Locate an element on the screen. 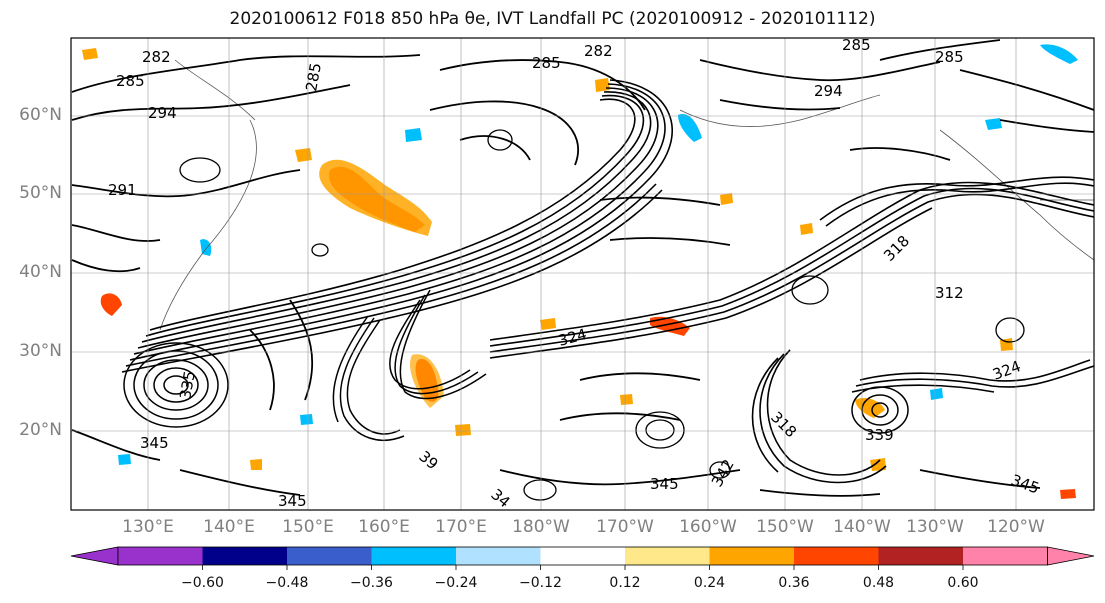 The width and height of the screenshot is (1105, 603). colorbar-tick-label: 0.12 is located at coordinates (625, 583).